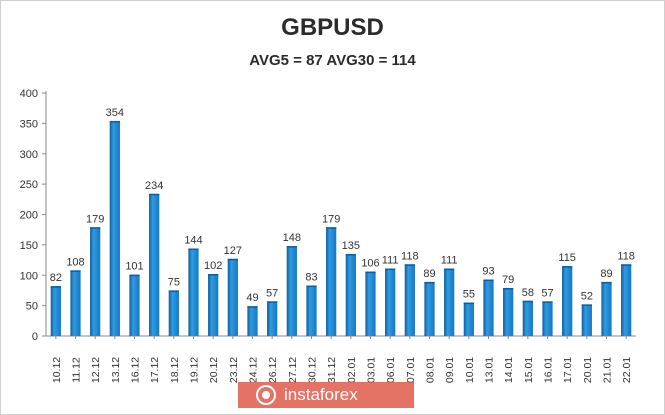 This screenshot has width=665, height=415. What do you see at coordinates (568, 370) in the screenshot?
I see `x-tick-label: 17.01` at bounding box center [568, 370].